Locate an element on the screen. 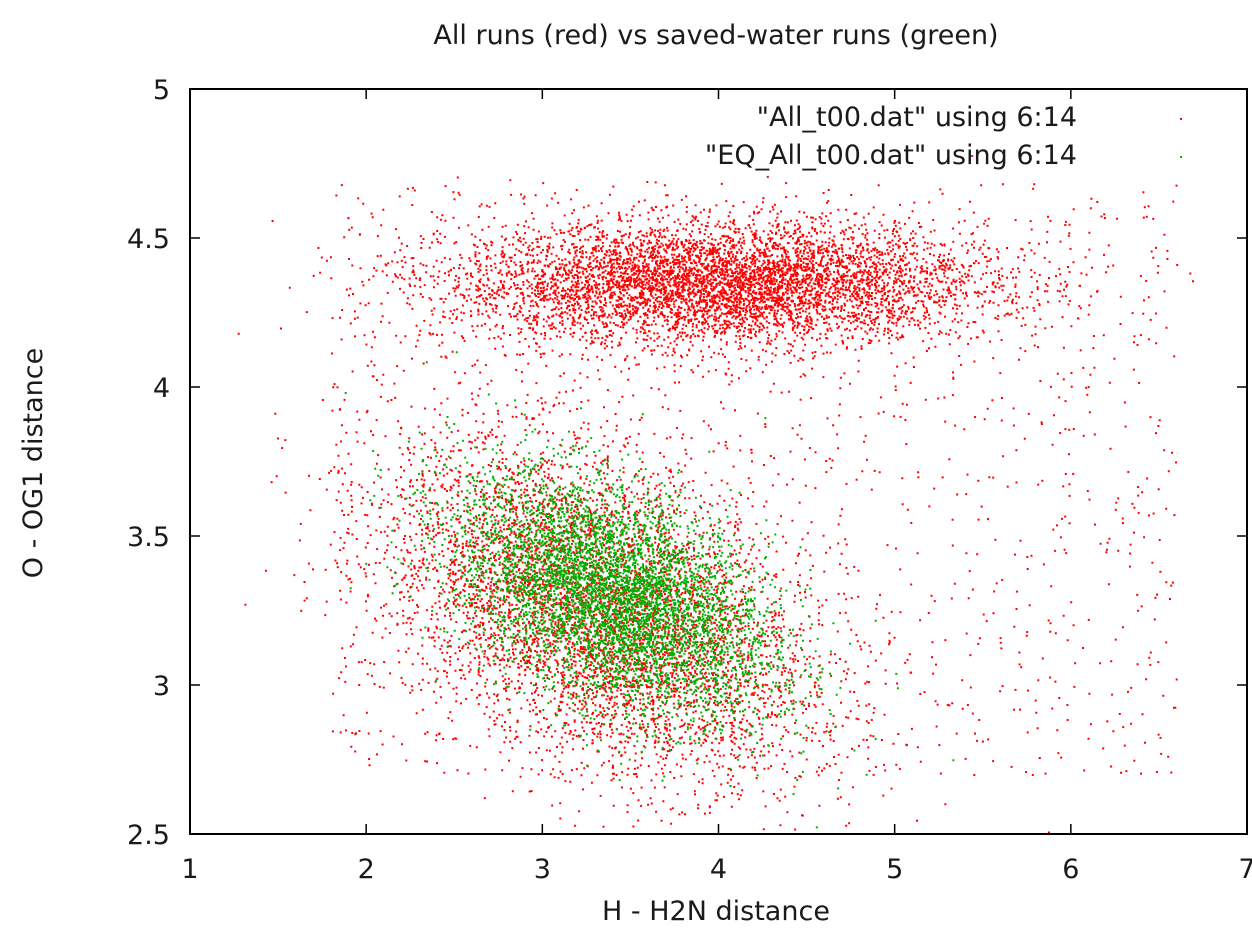  y-tick-label: 3.5 is located at coordinates (148, 537).